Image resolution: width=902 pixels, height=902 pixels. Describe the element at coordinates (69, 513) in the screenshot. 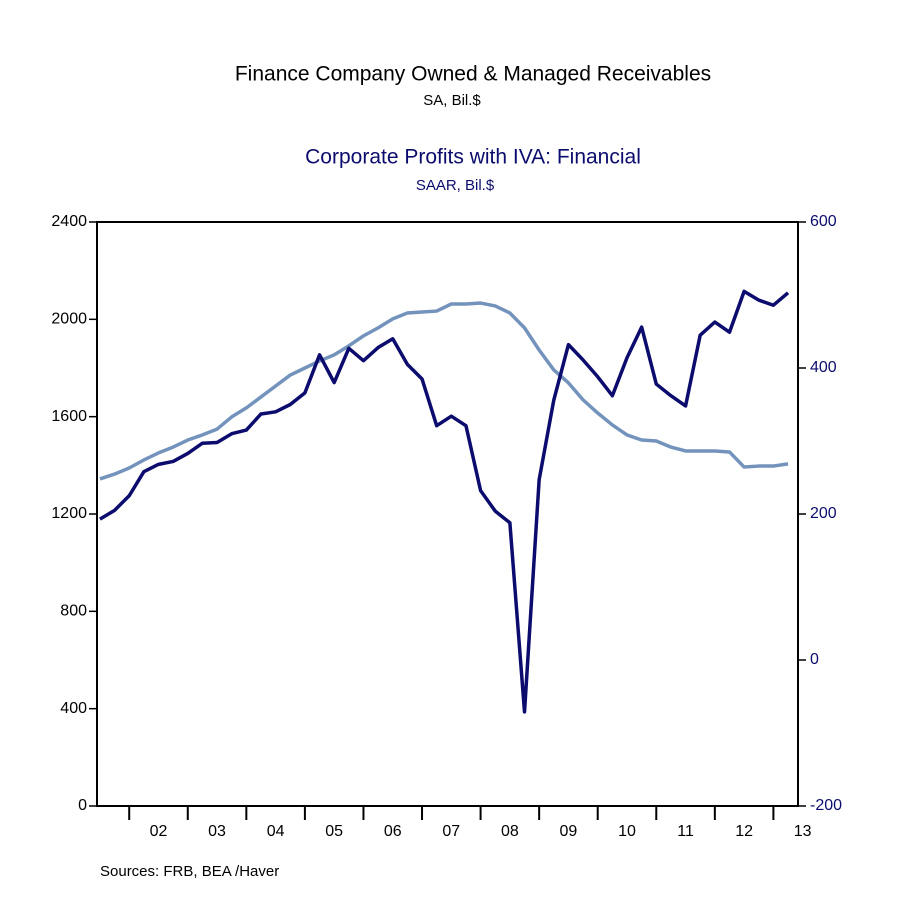

I see `y-tick-label: 1200` at that location.